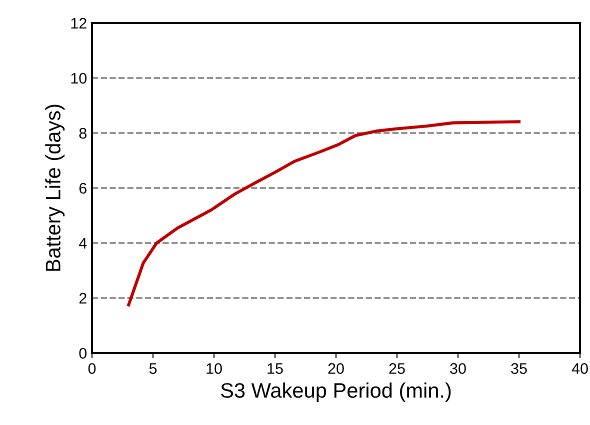  I want to click on y-tick-label: 6, so click(82, 188).